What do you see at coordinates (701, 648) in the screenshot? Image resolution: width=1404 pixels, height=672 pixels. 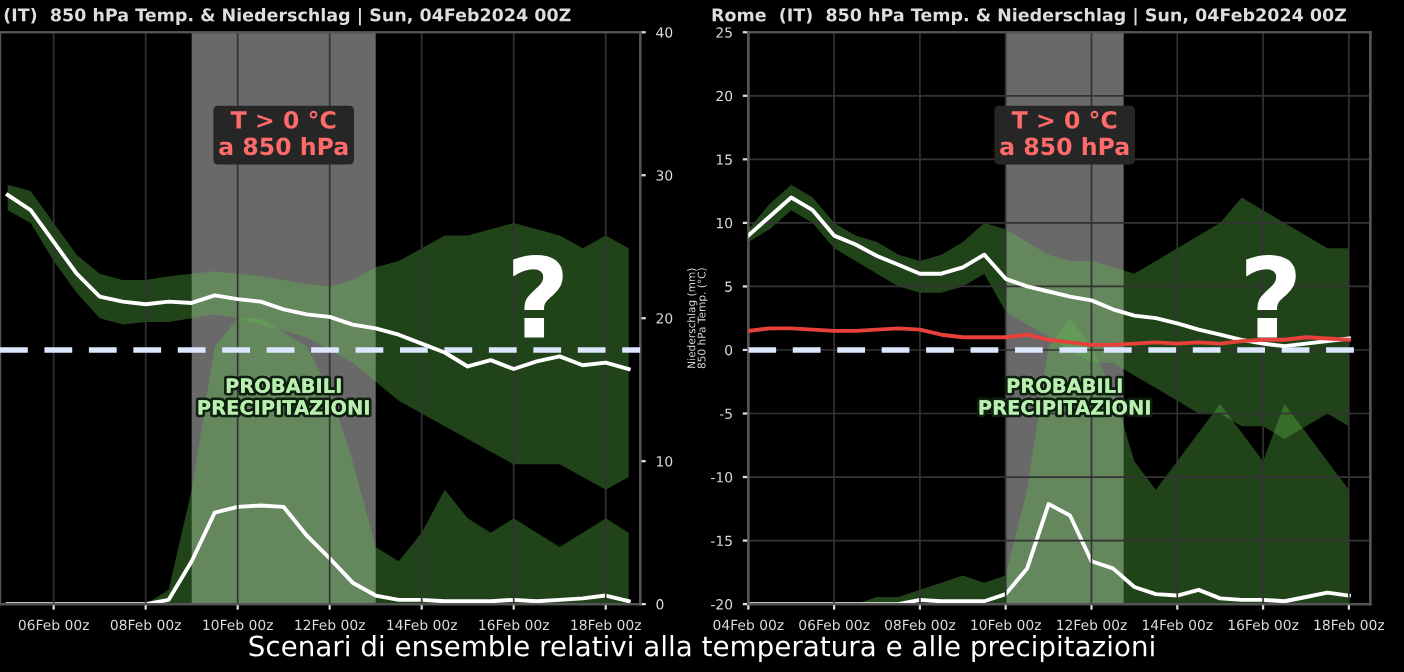 I see `text: Scenari di ensemble relativi alla temperatura e alle precipitazioni` at bounding box center [701, 648].